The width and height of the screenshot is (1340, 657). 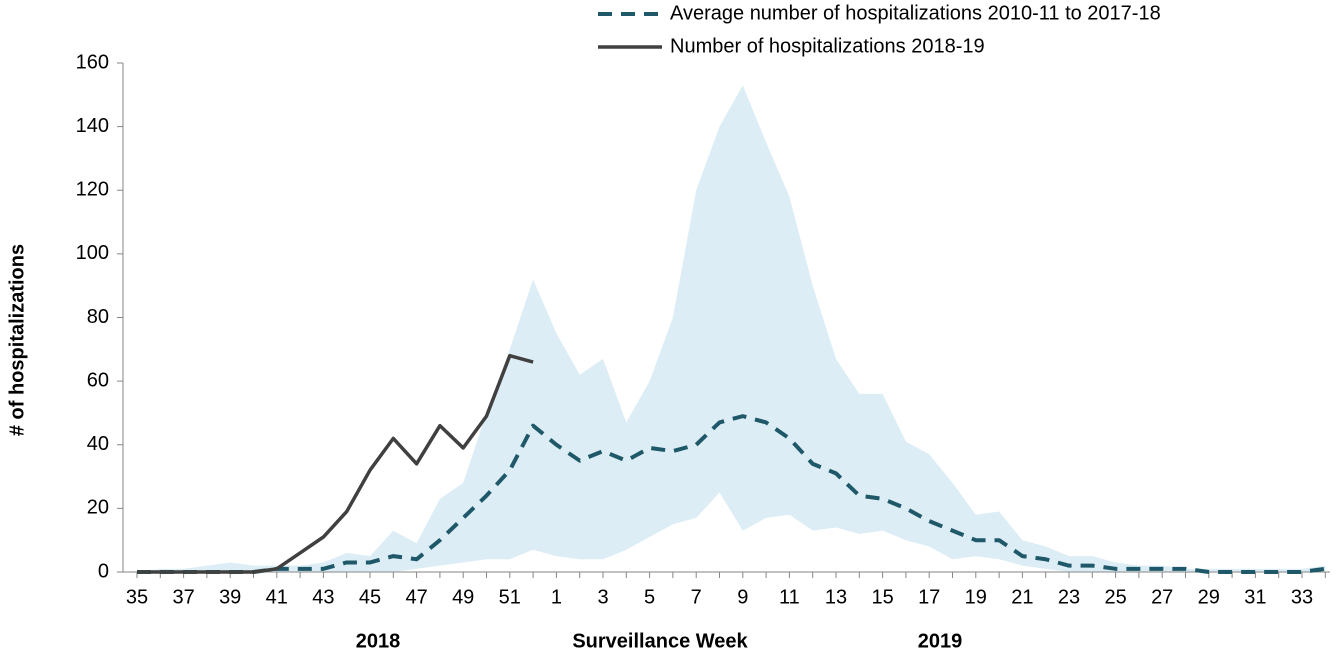 What do you see at coordinates (335, 463) in the screenshot?
I see `series-line` at bounding box center [335, 463].